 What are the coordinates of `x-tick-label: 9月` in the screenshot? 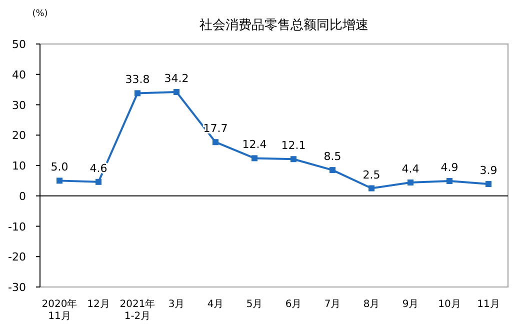 It's located at (410, 304).